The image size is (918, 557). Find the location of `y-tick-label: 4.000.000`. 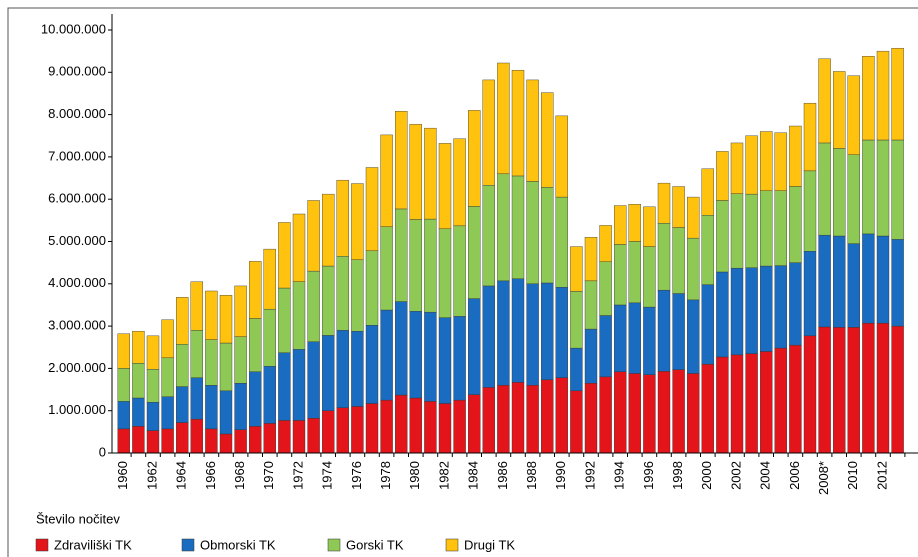

y-tick-label: 4.000.000 is located at coordinates (77, 282).